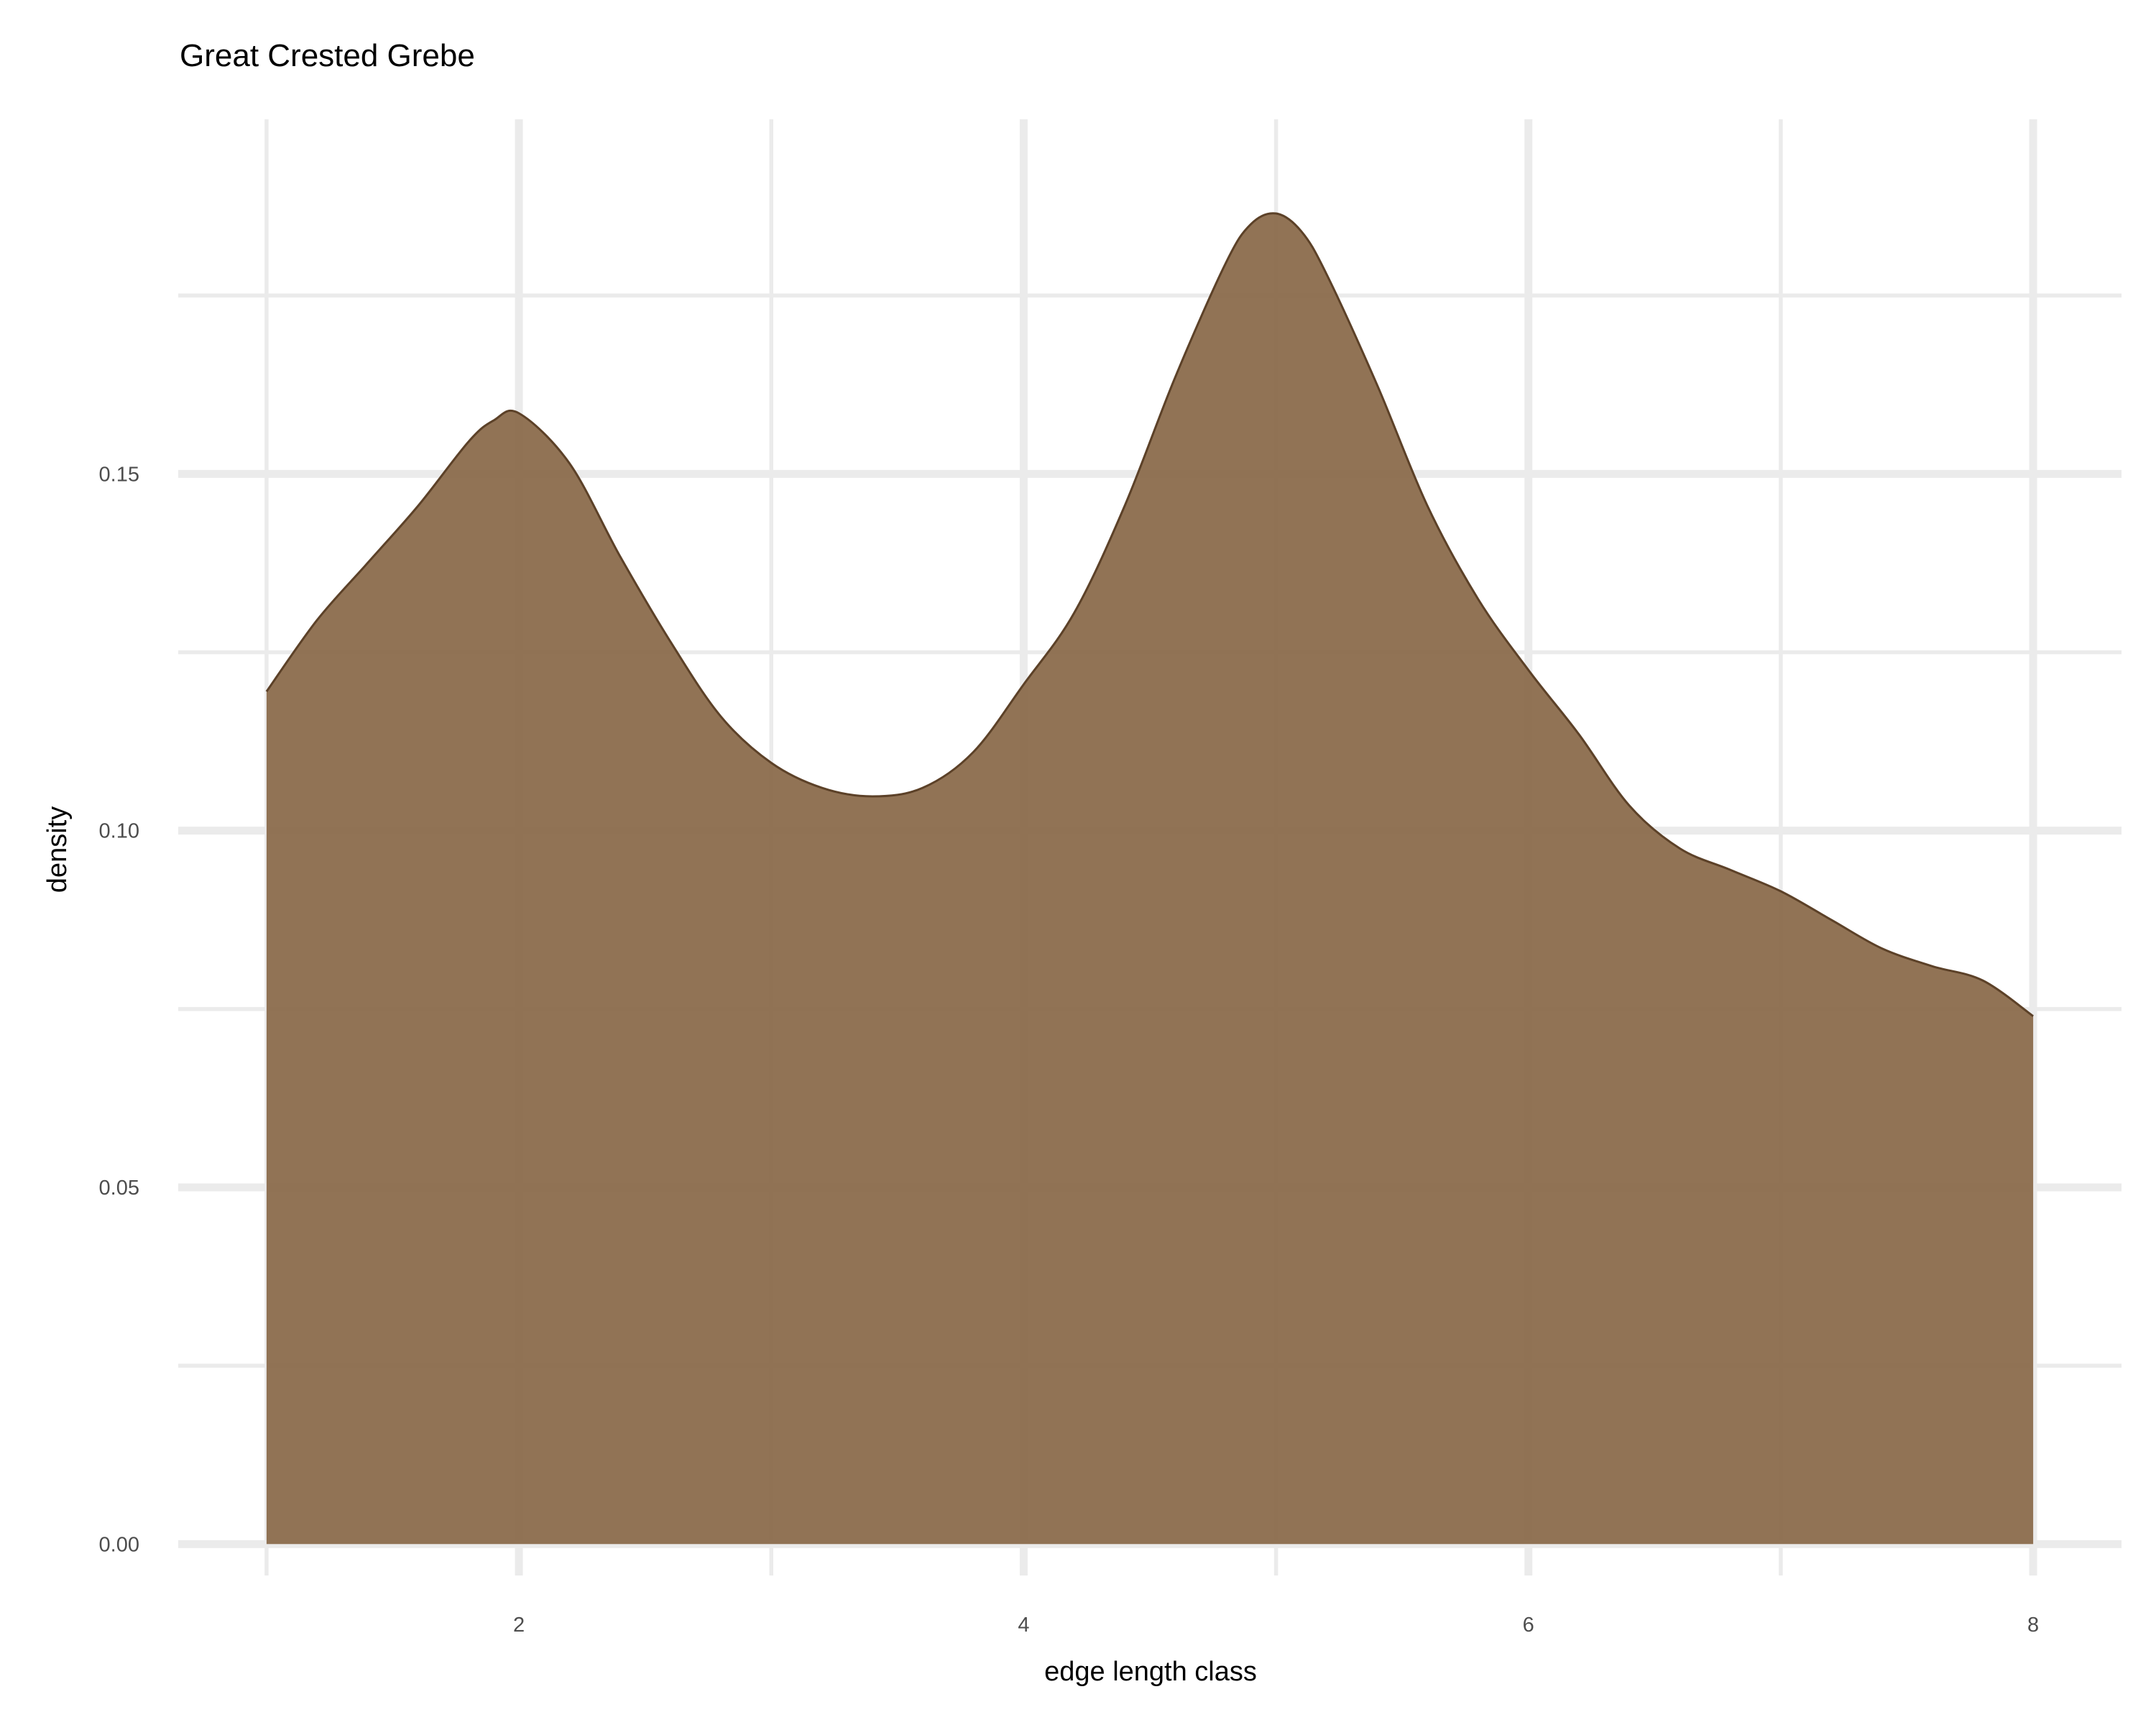 This screenshot has width=2156, height=1725. I want to click on x-tick-label: 8, so click(2033, 1625).